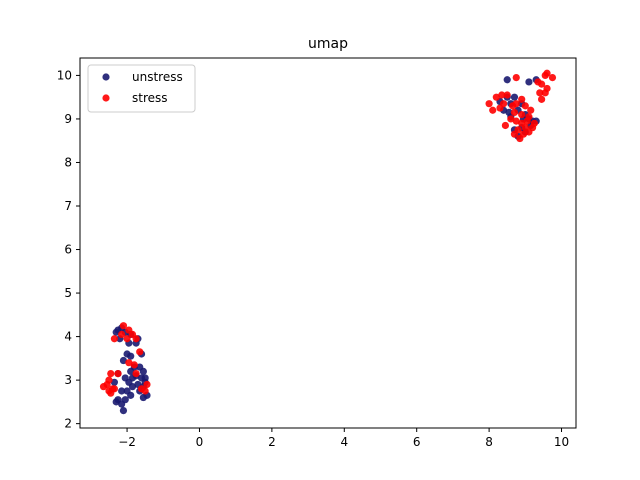  I want to click on legend-entry-stress: stress, so click(135, 98).